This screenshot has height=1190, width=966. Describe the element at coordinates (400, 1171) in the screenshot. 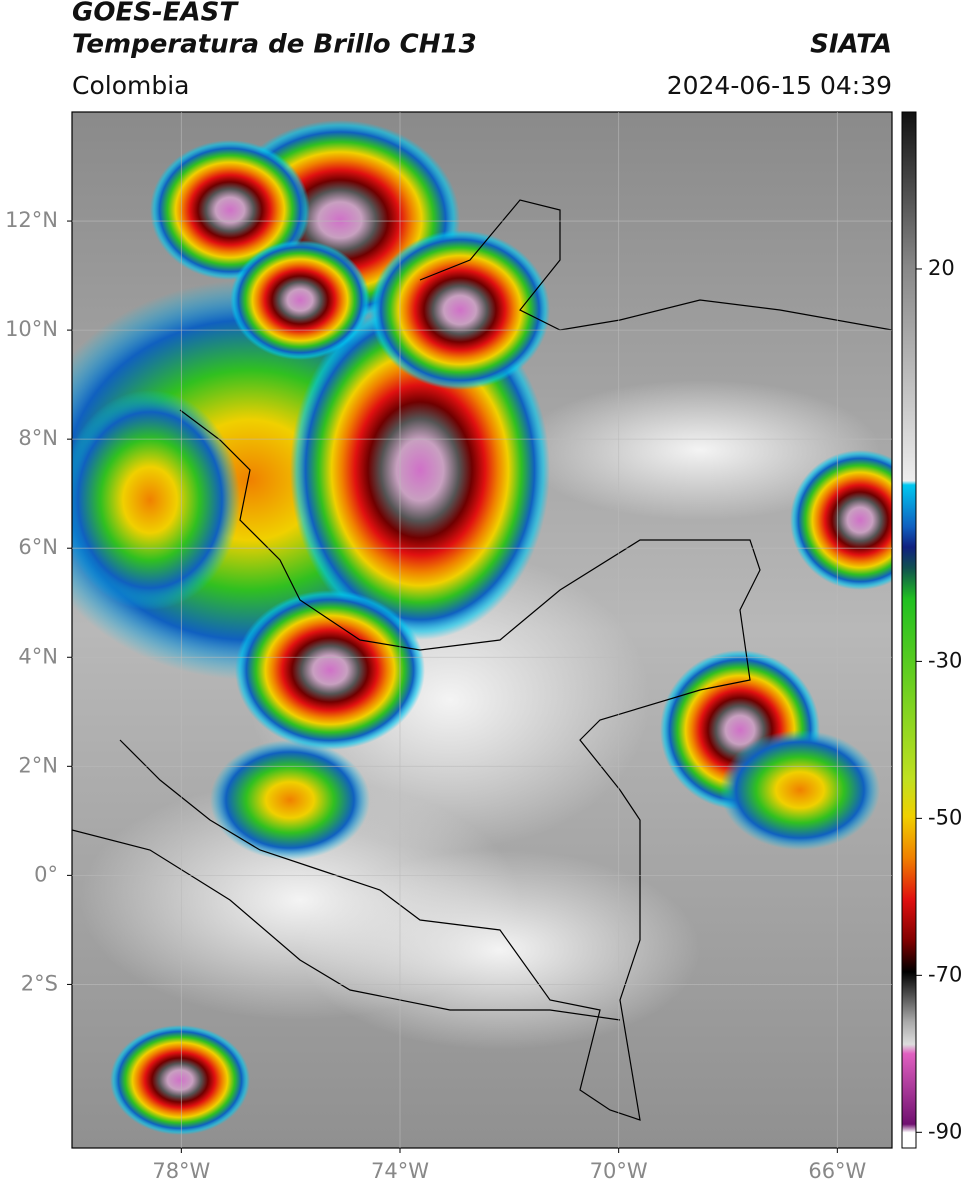

I see `lon-tick-label: 74°W` at that location.